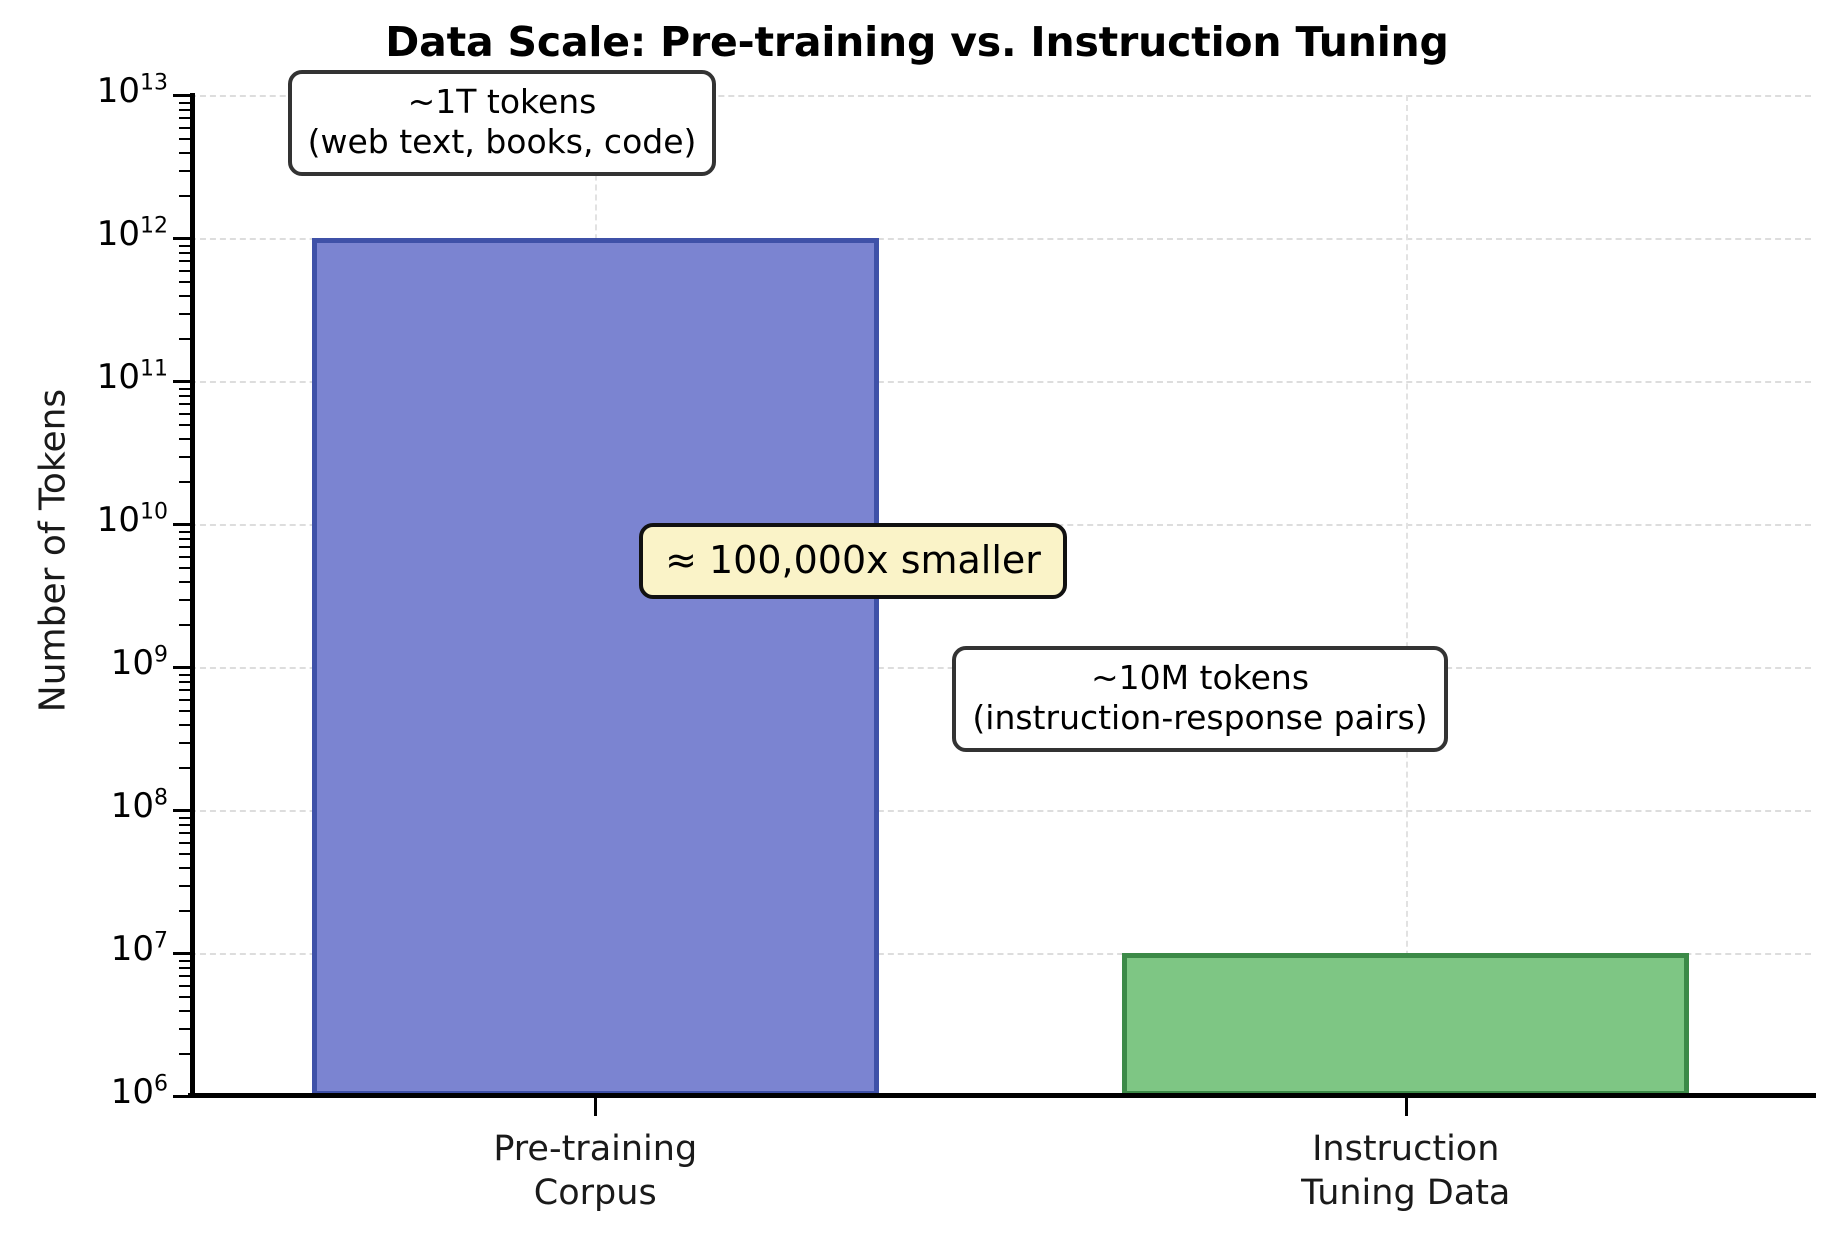  Describe the element at coordinates (132, 90) in the screenshot. I see `y-tick-label: 1013` at that location.